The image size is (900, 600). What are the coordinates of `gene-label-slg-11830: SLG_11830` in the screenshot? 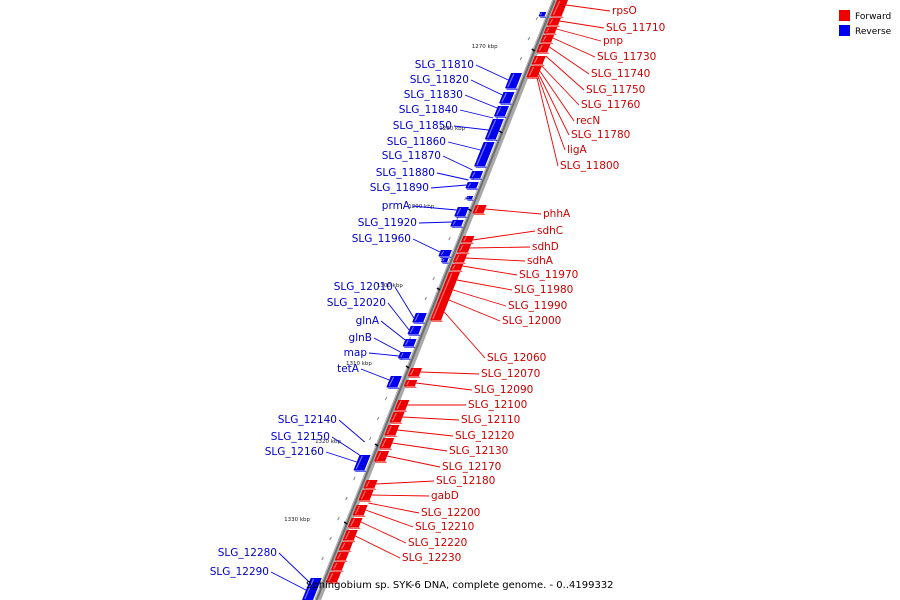 It's located at (433, 95).